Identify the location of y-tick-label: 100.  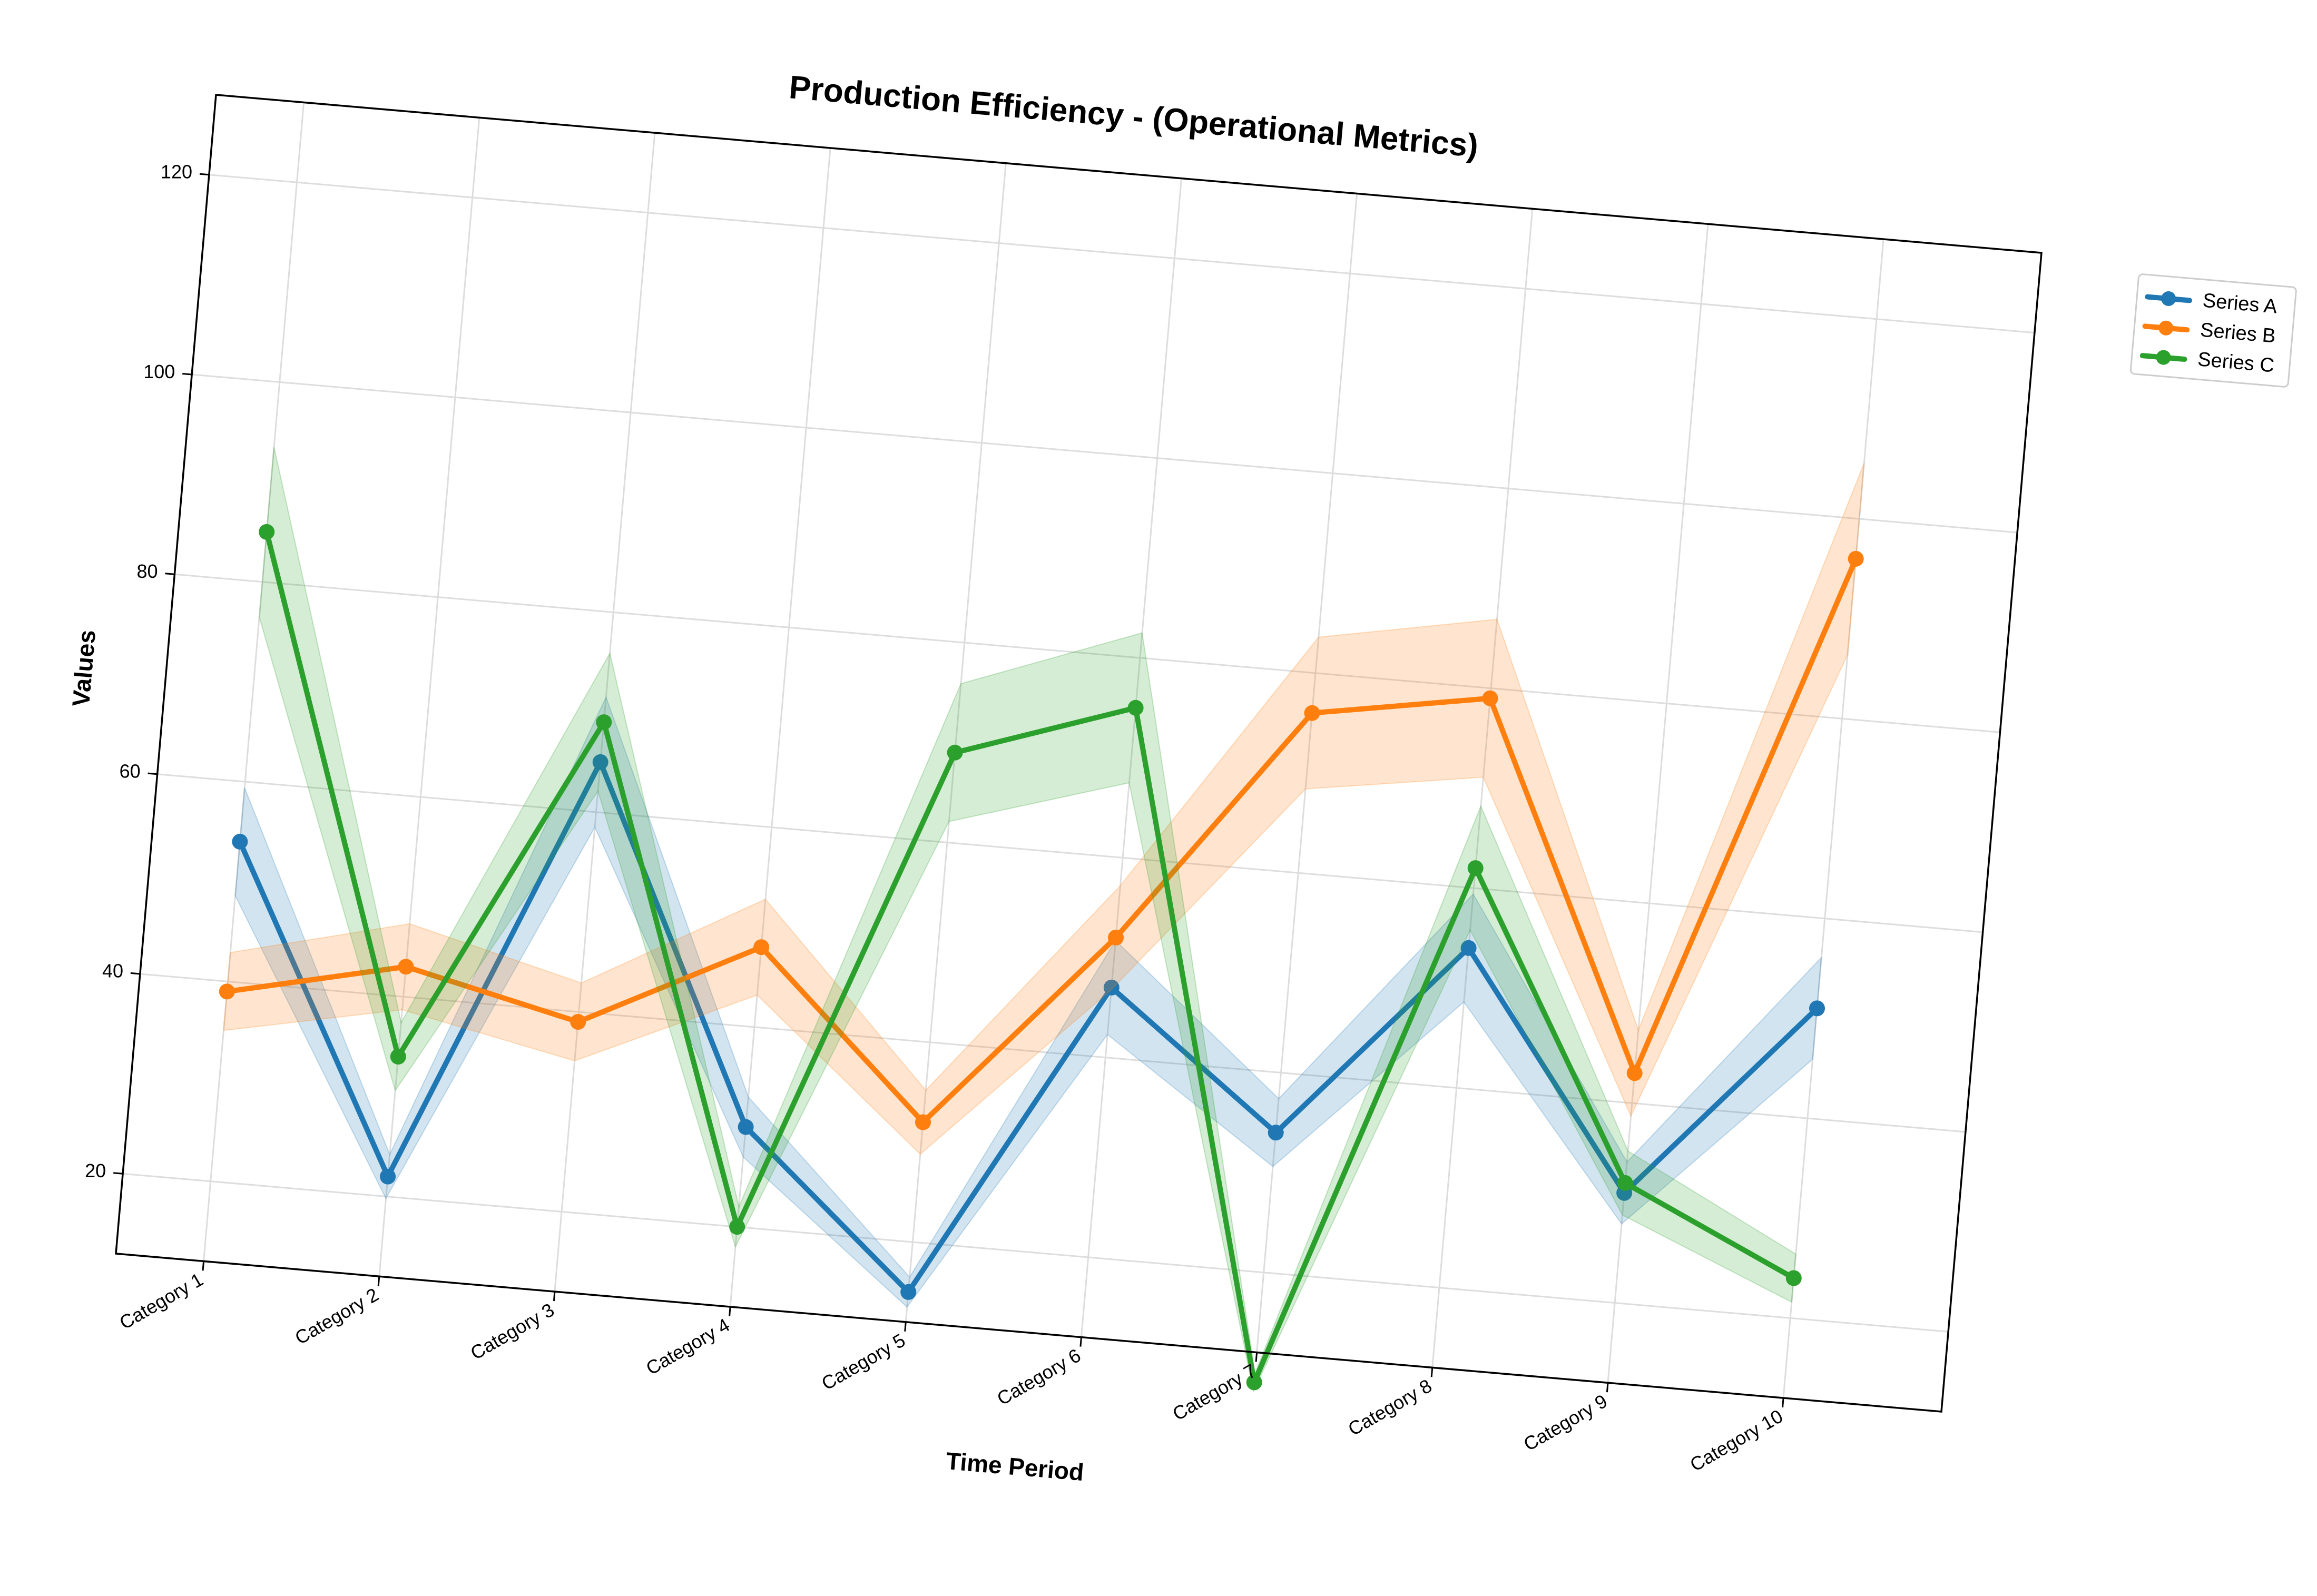
(159, 371).